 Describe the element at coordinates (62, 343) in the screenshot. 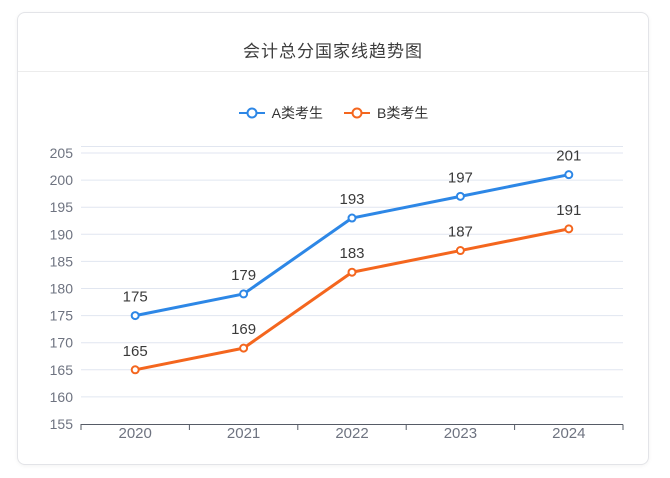

I see `y-axis-label: 170` at that location.